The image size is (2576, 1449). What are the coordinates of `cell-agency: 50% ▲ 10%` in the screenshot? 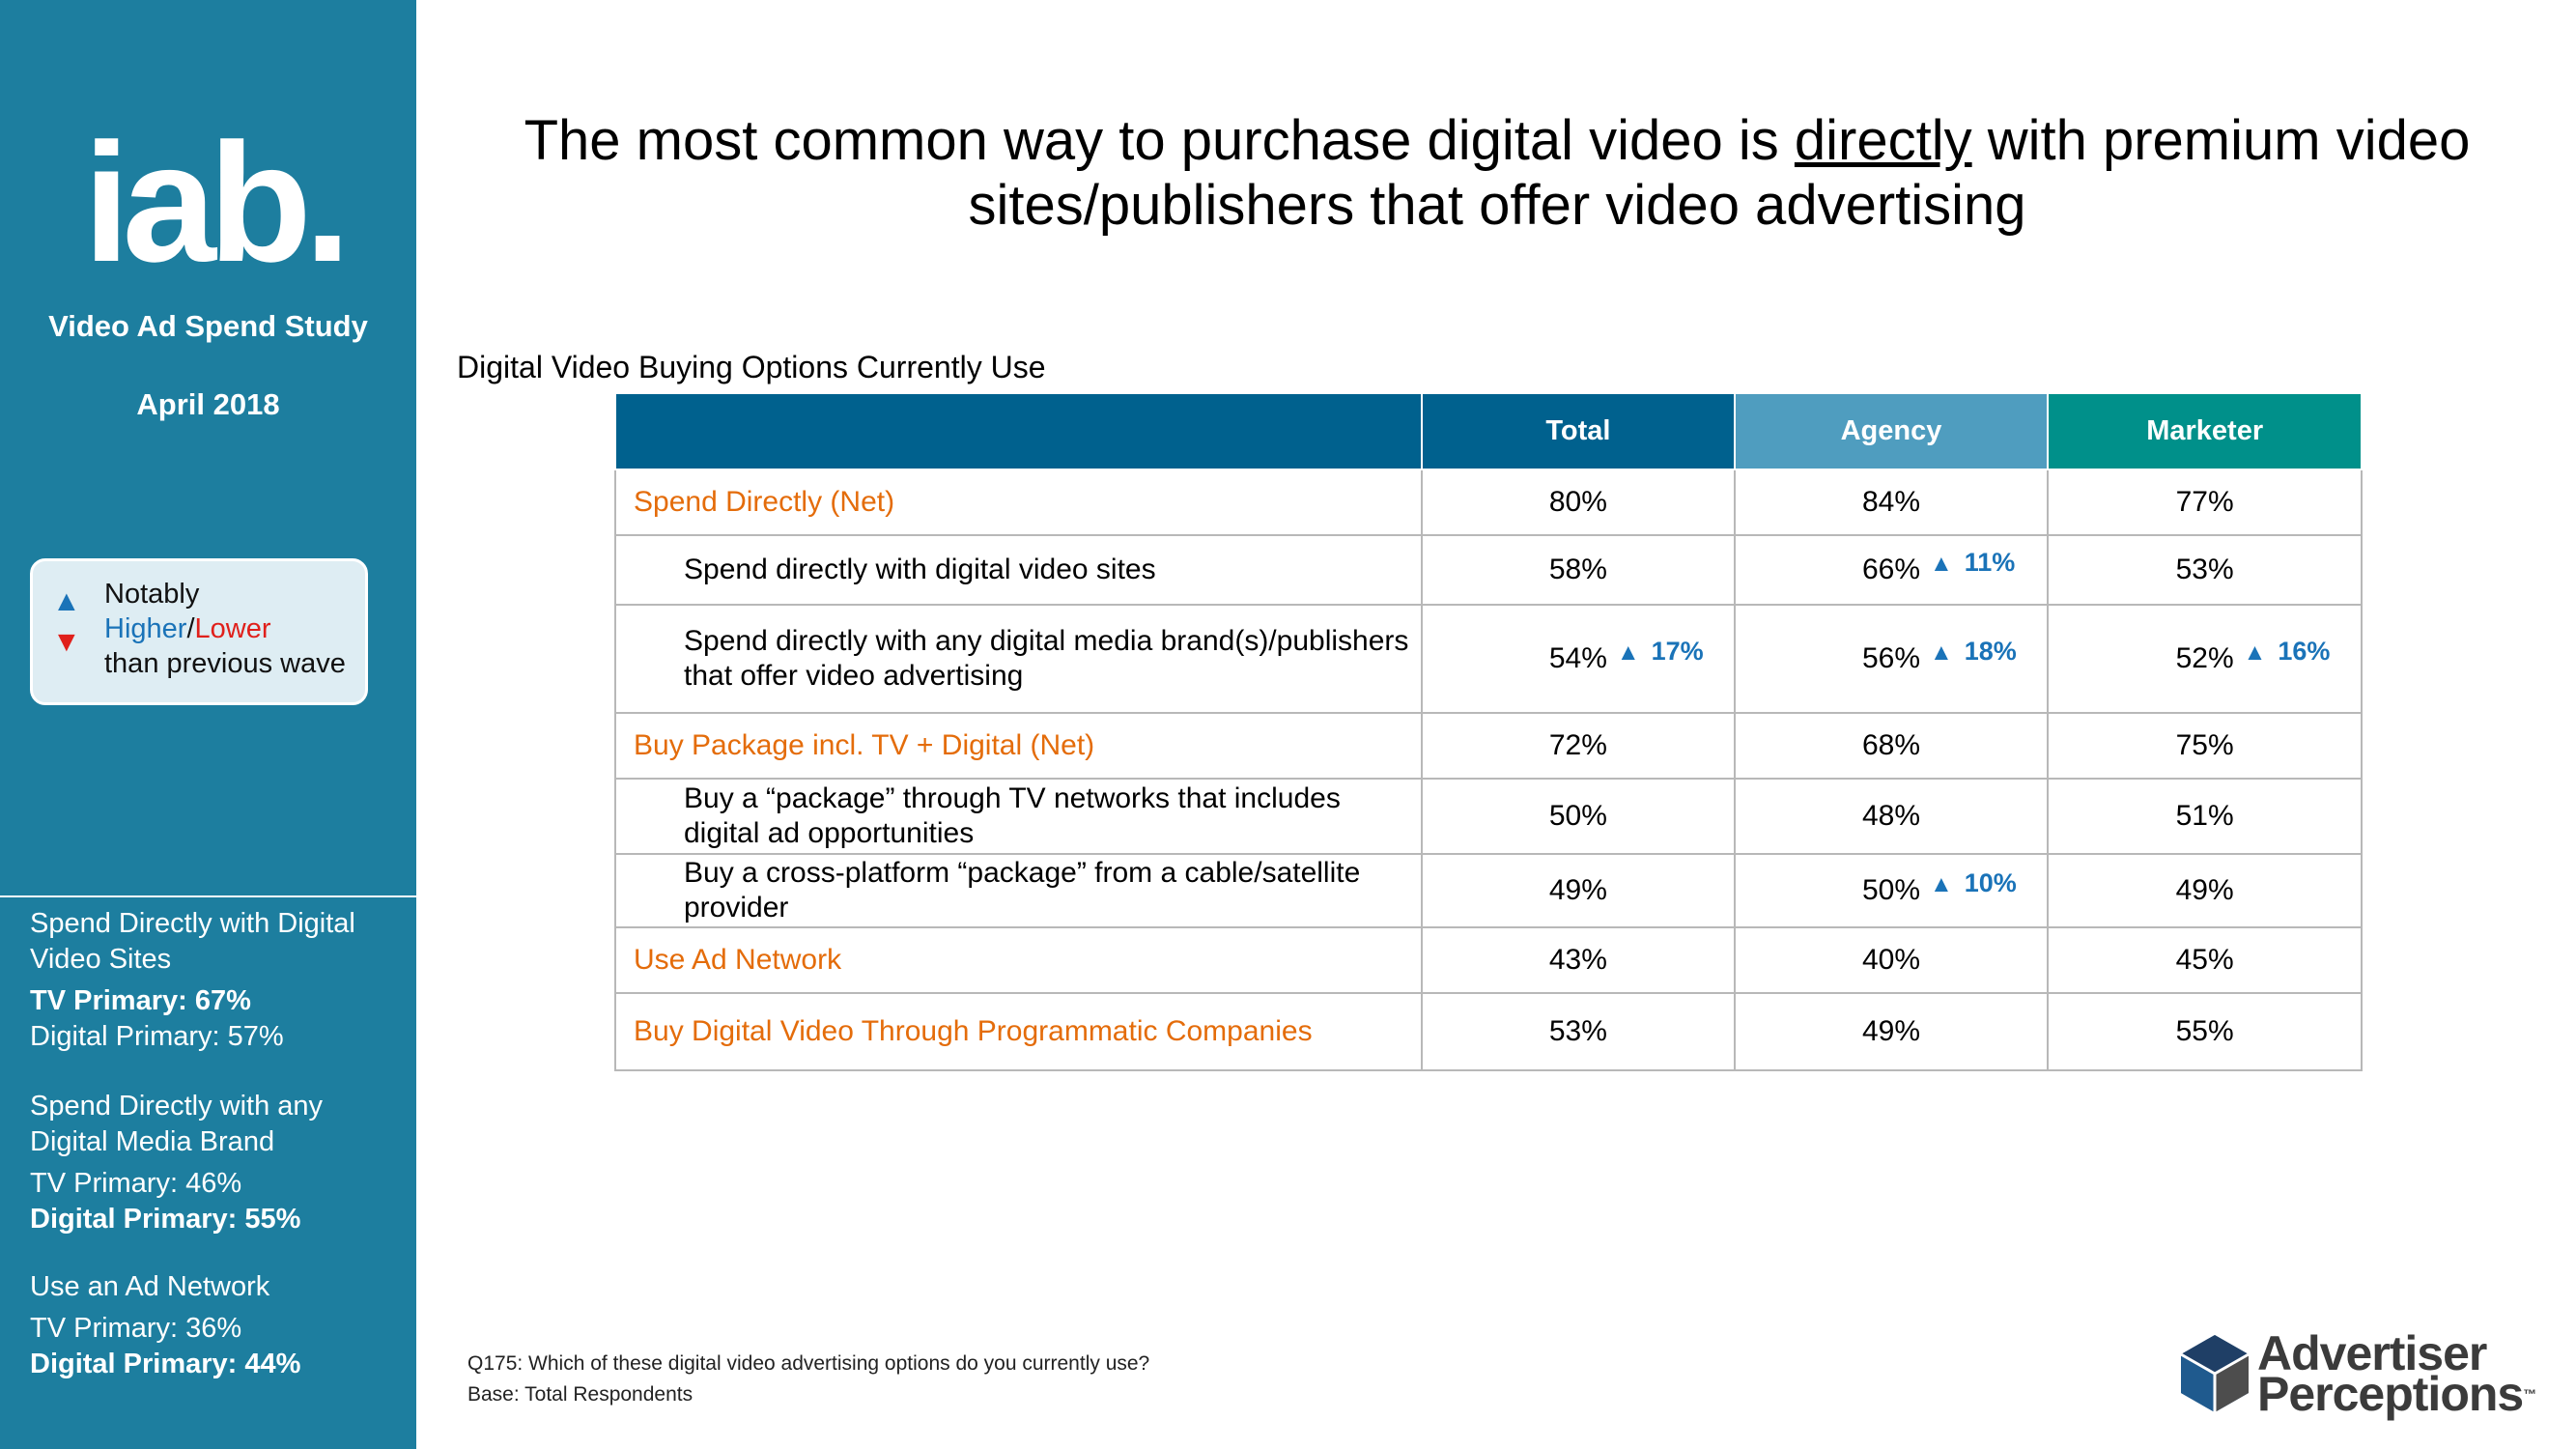 It's located at (1891, 890).